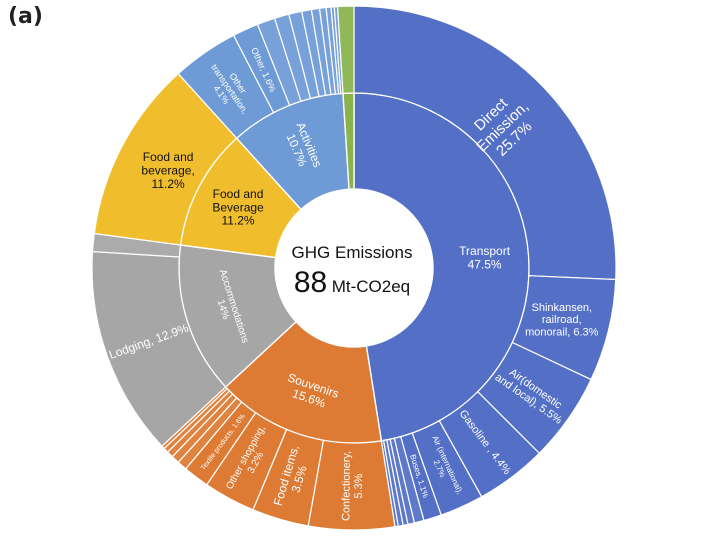 The width and height of the screenshot is (707, 541). What do you see at coordinates (167, 170) in the screenshot?
I see `outer-label-food-and-beverage-11-2: Food and beverage, 11.2%` at bounding box center [167, 170].